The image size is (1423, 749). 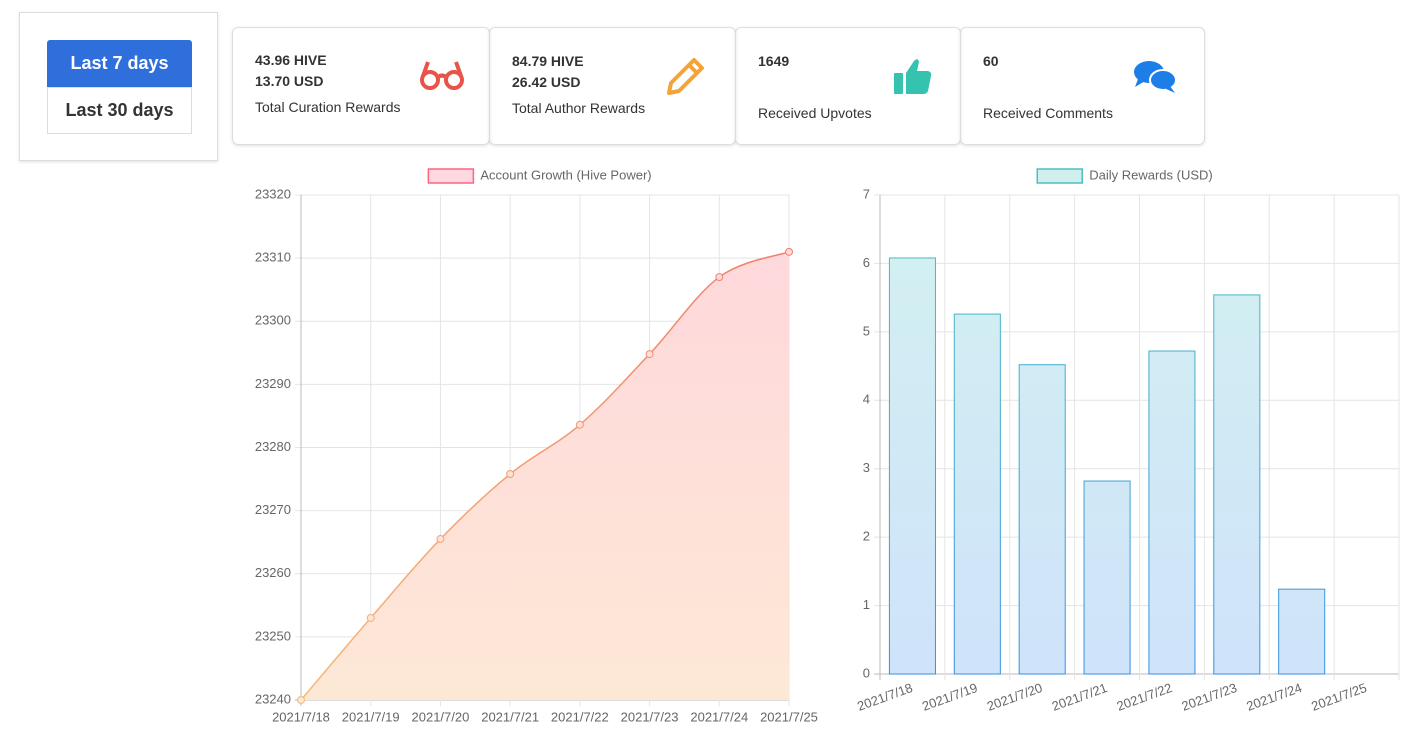 I want to click on stat-label: Total Curation Rewards, so click(x=328, y=107).